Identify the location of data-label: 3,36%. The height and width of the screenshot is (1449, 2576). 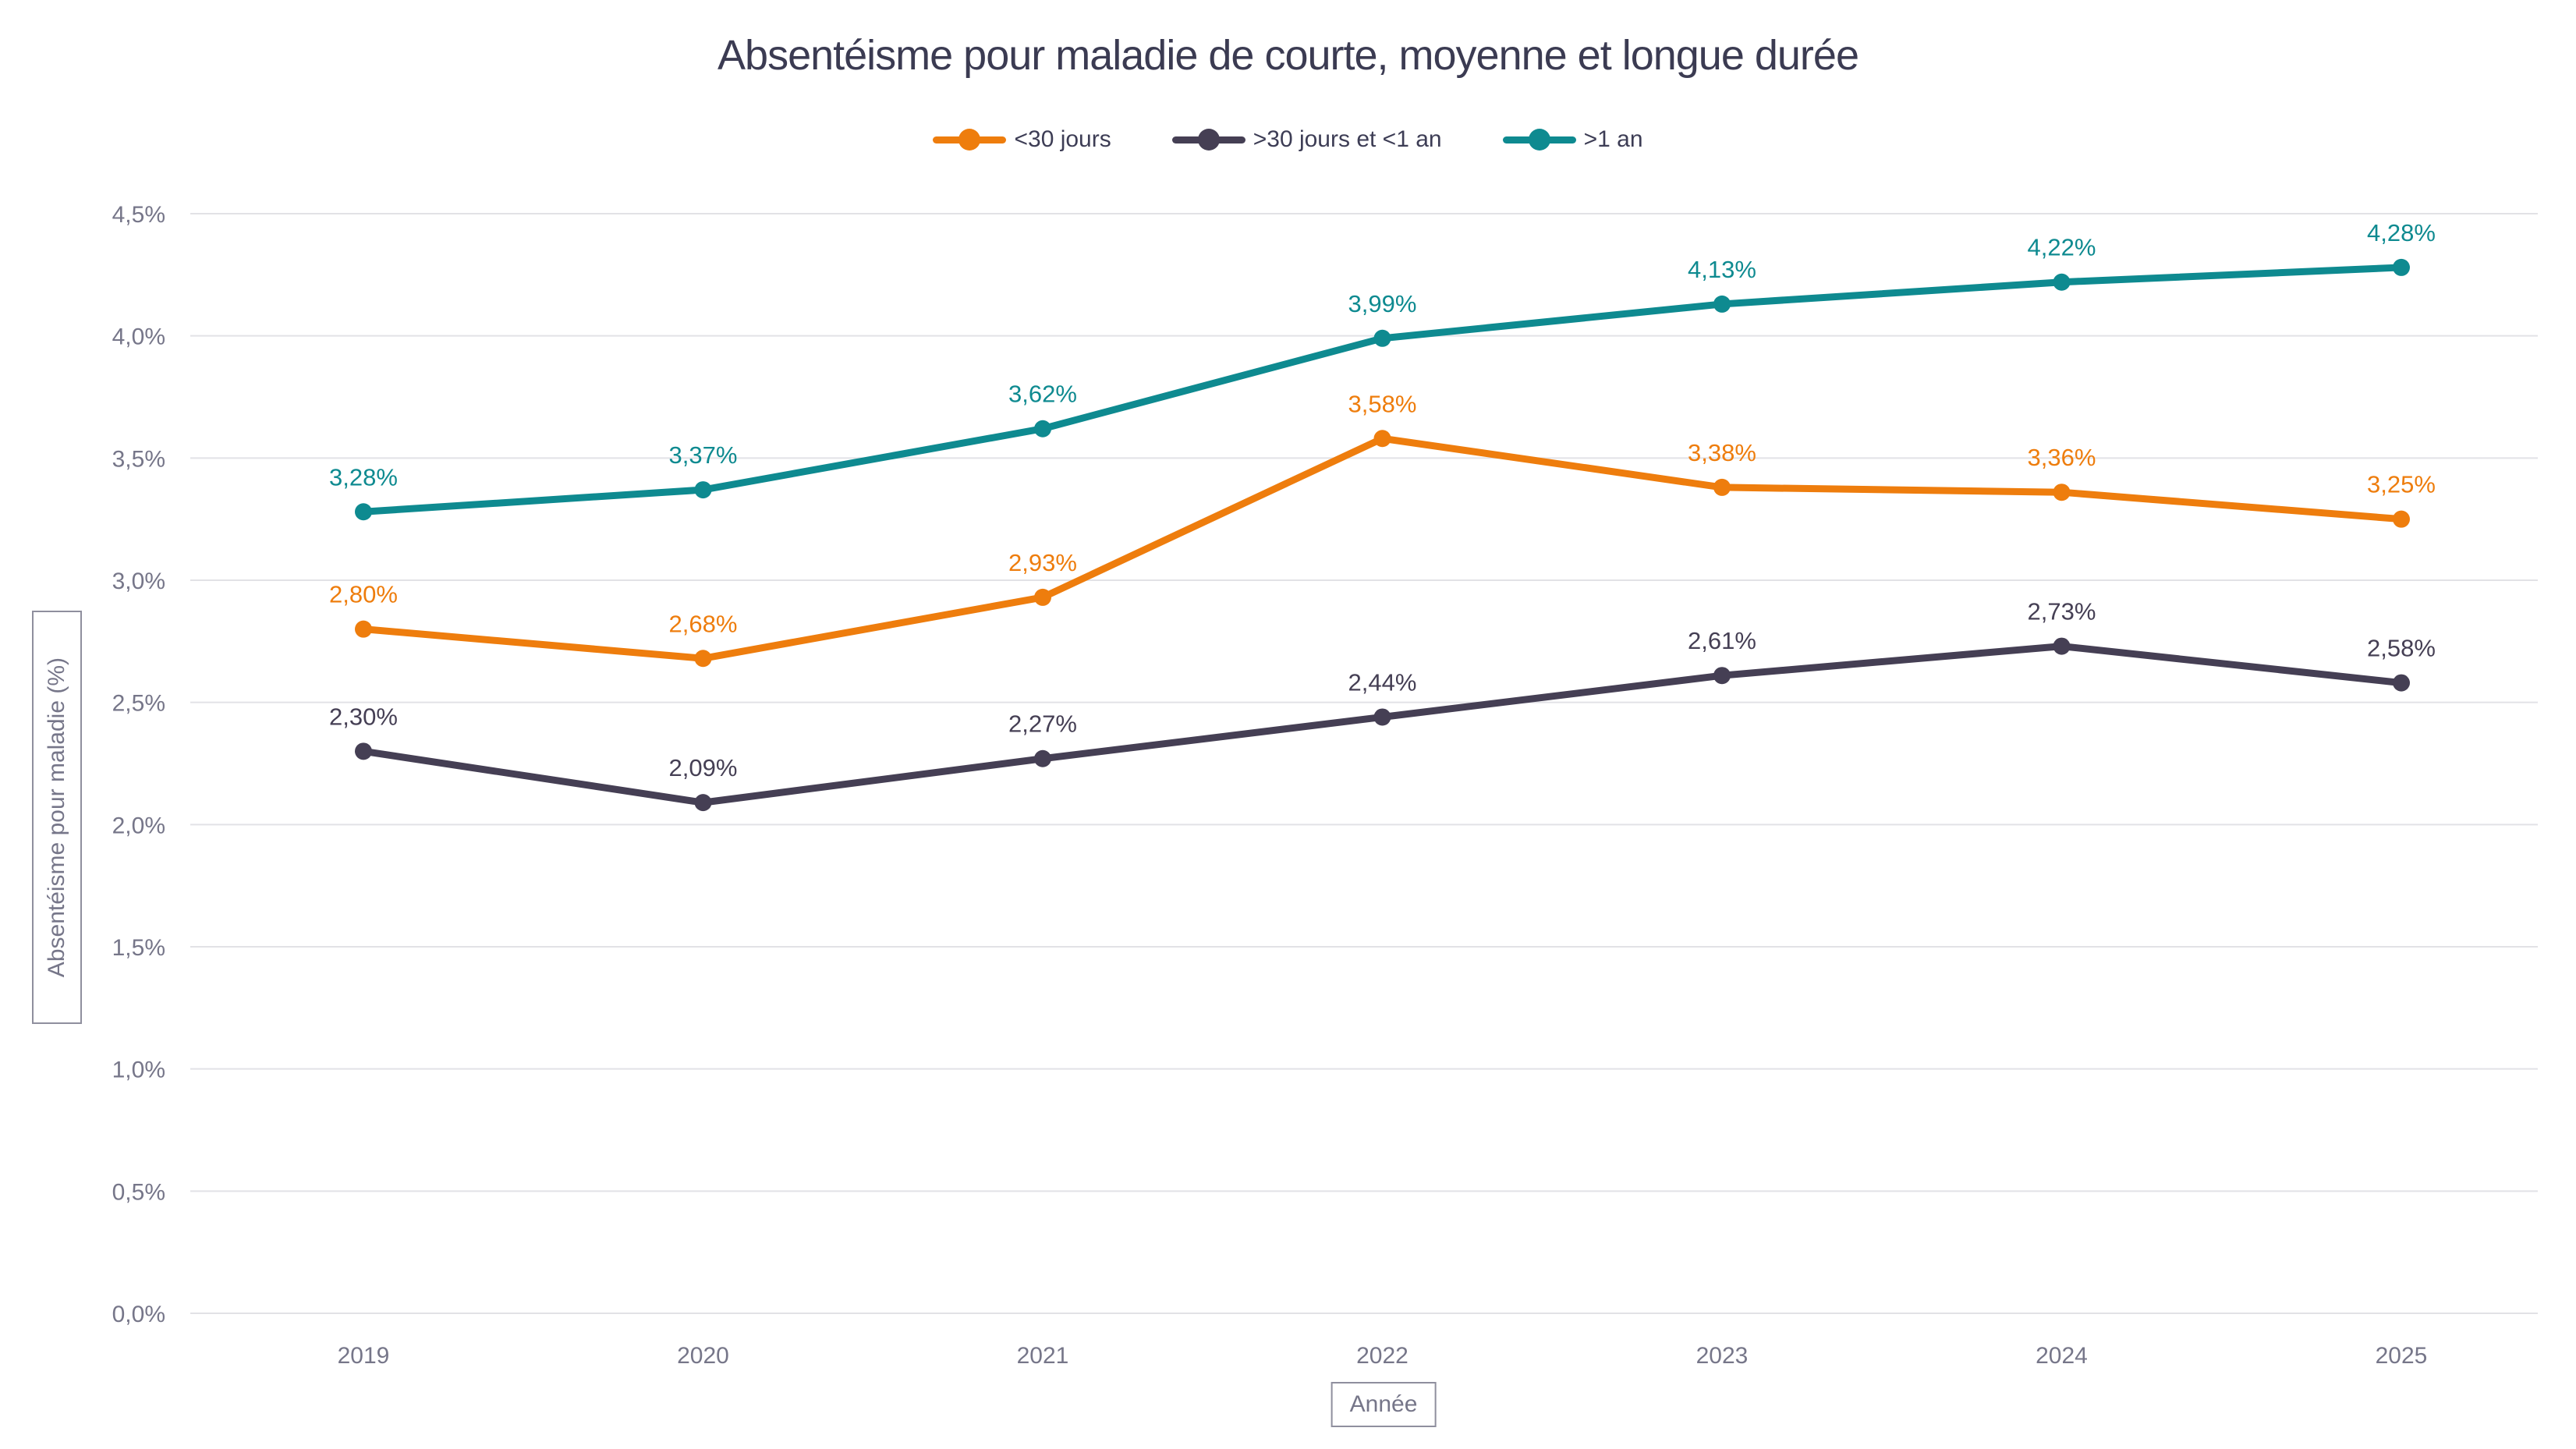
(2062, 457).